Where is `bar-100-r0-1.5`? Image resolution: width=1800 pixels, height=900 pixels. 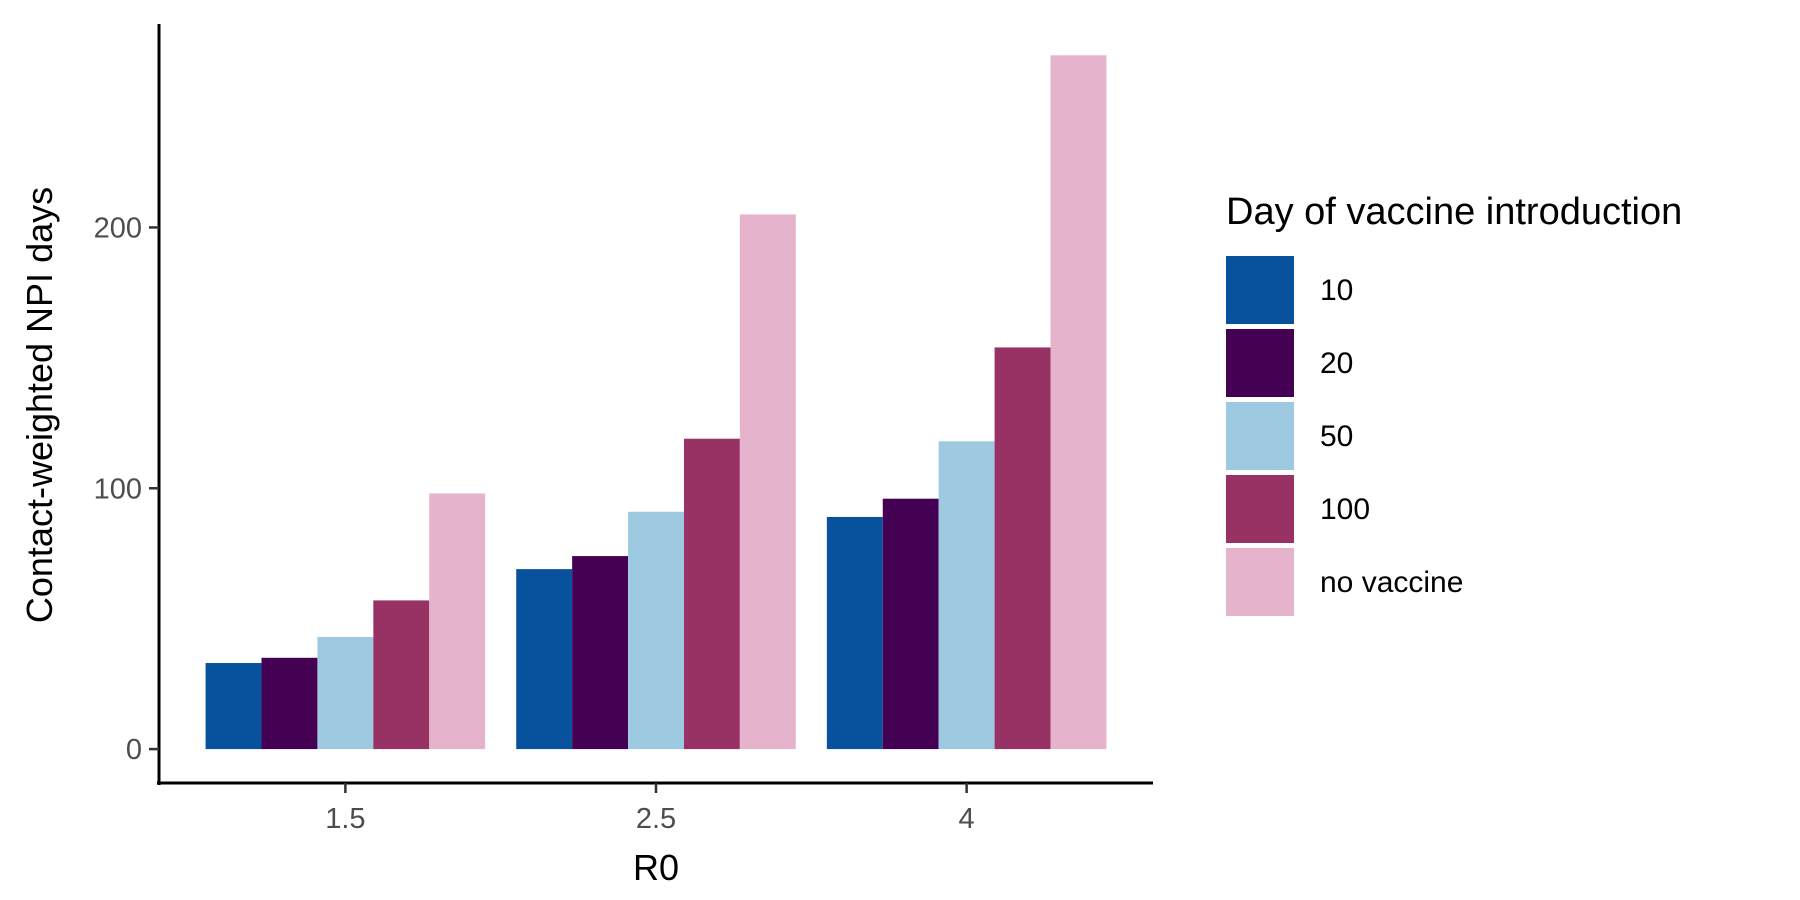
bar-100-r0-1.5 is located at coordinates (401, 675).